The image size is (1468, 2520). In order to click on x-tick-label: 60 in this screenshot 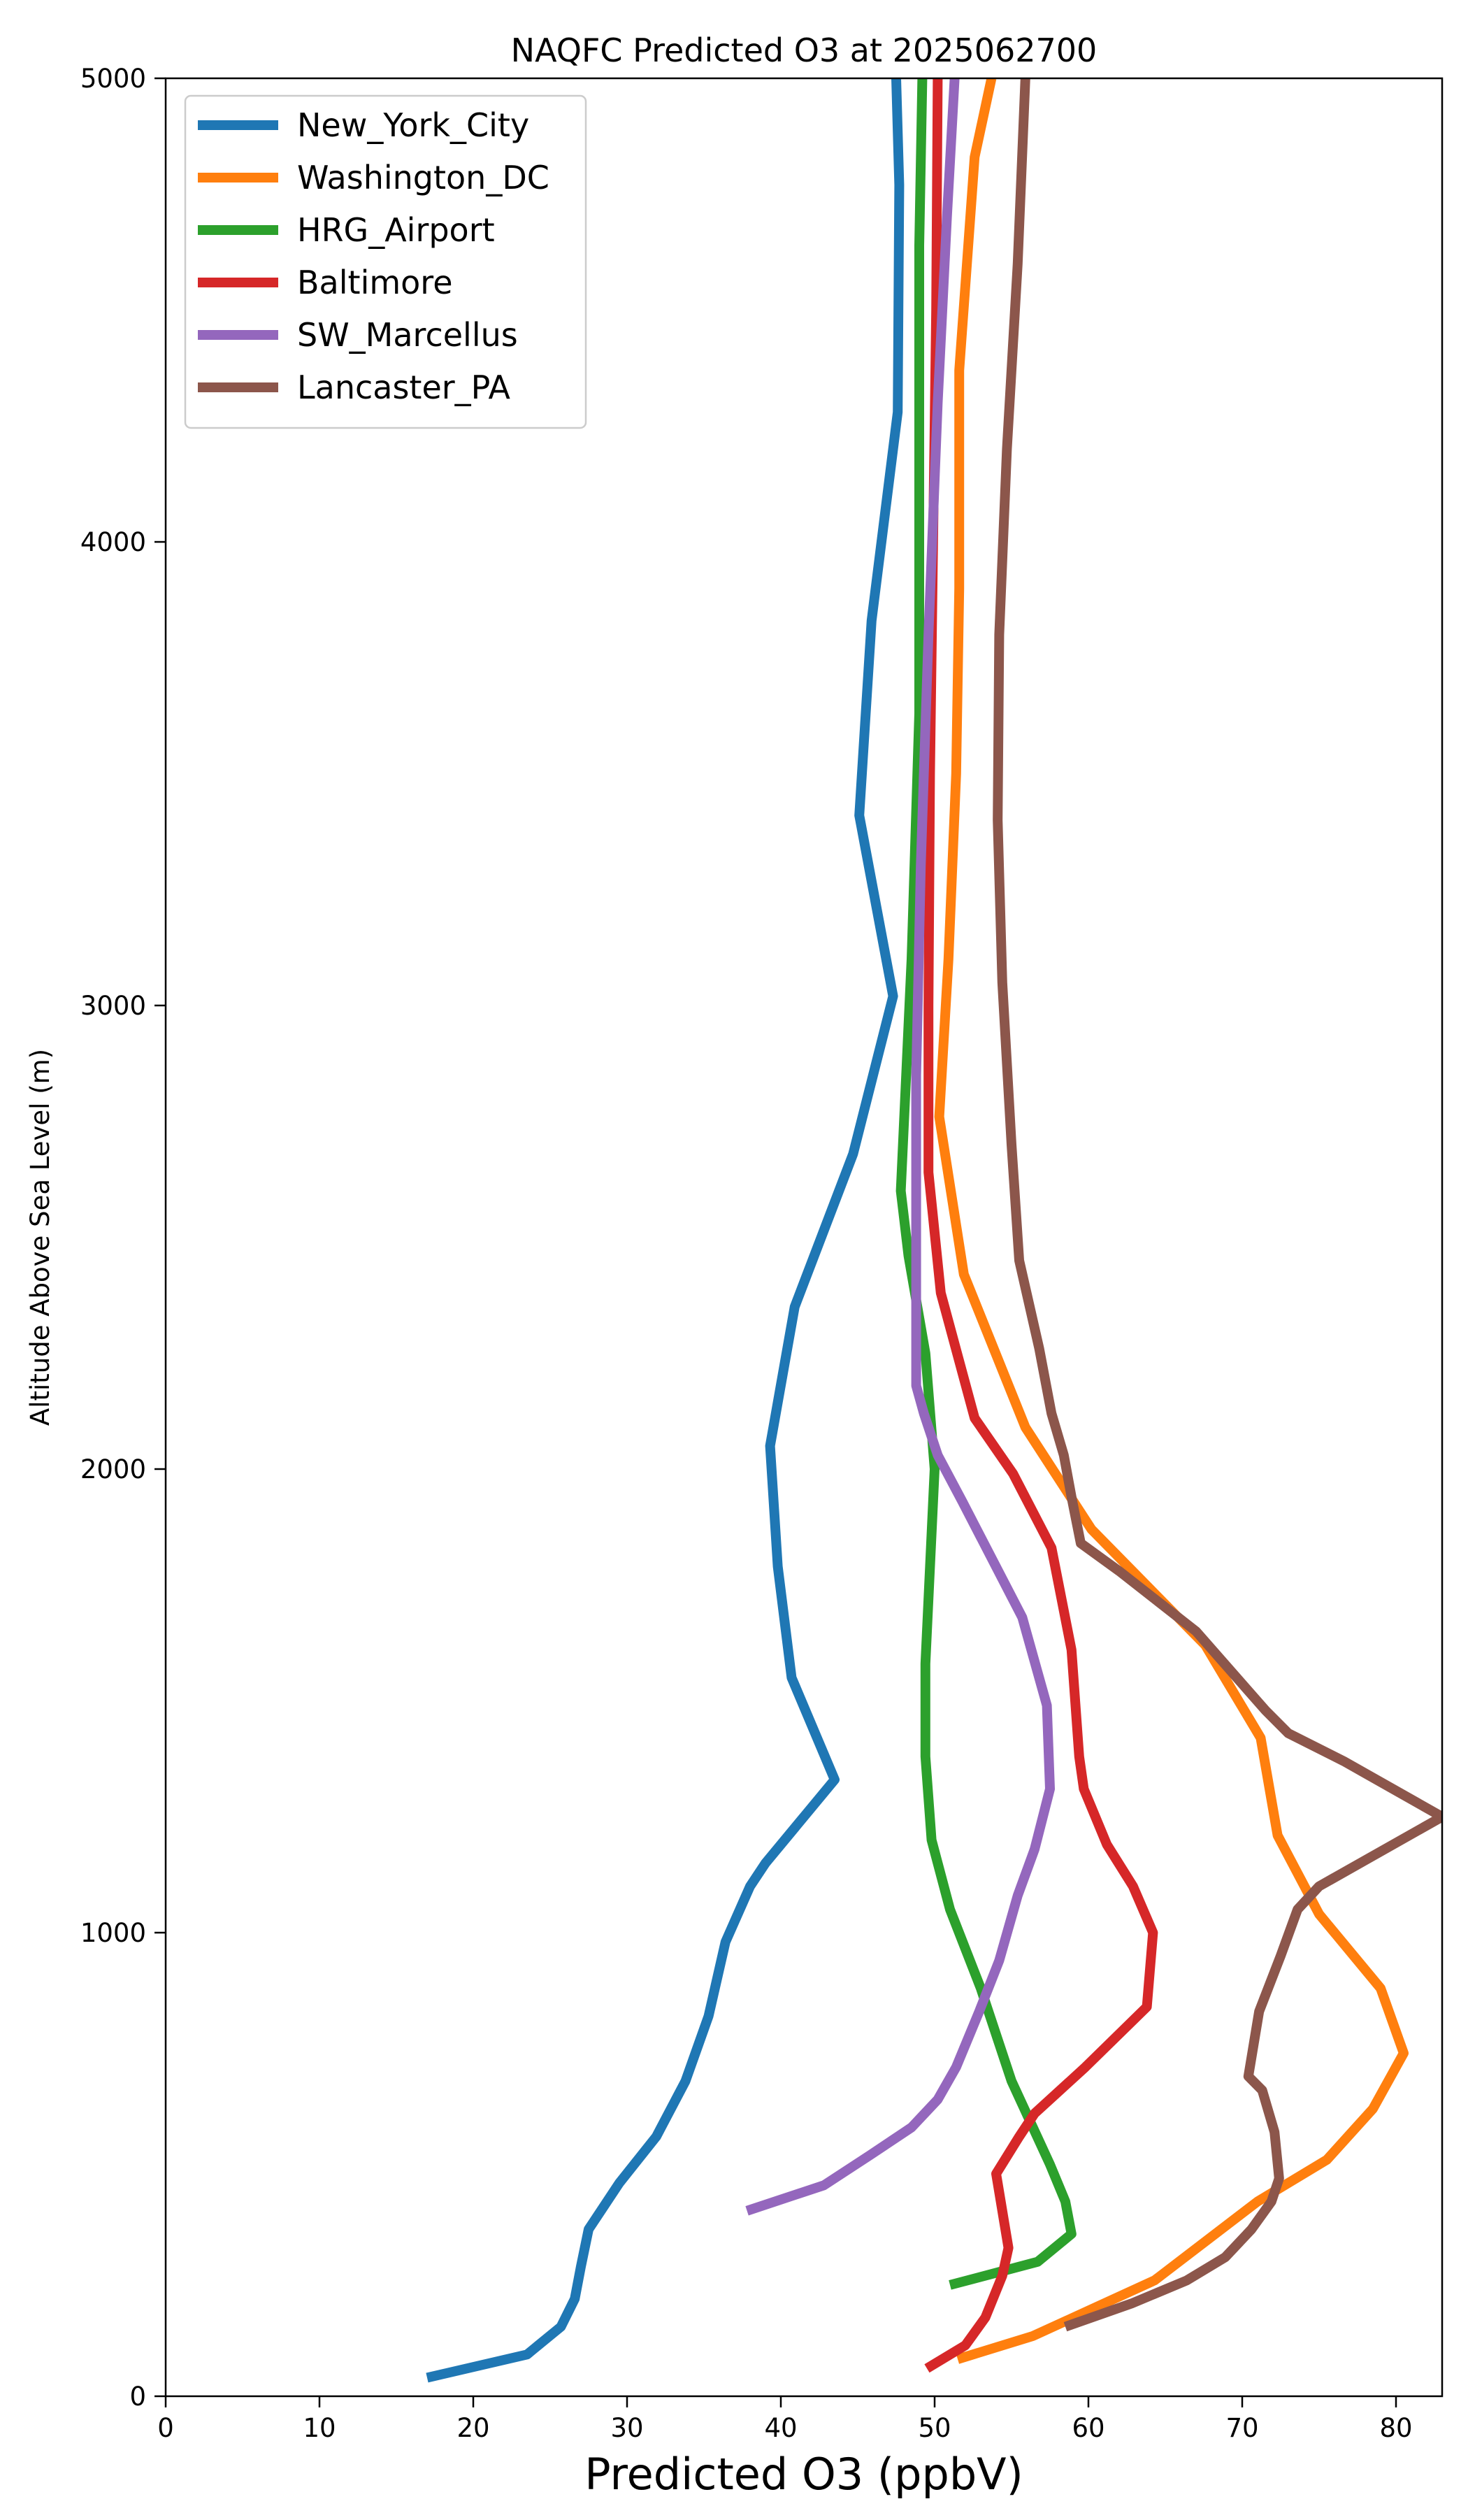, I will do `click(1088, 2428)`.